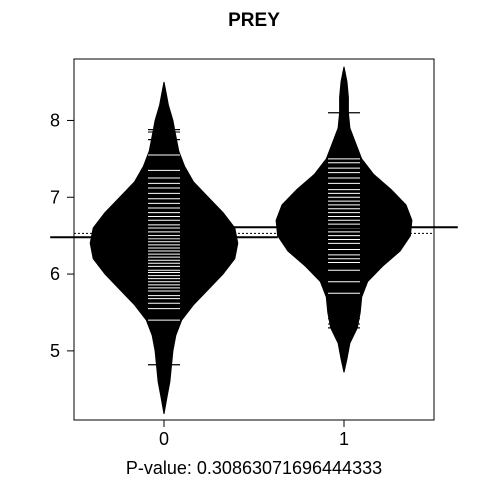 This screenshot has height=480, width=480. Describe the element at coordinates (254, 468) in the screenshot. I see `x-axis-label: P-value: 0.30863071696444333` at that location.